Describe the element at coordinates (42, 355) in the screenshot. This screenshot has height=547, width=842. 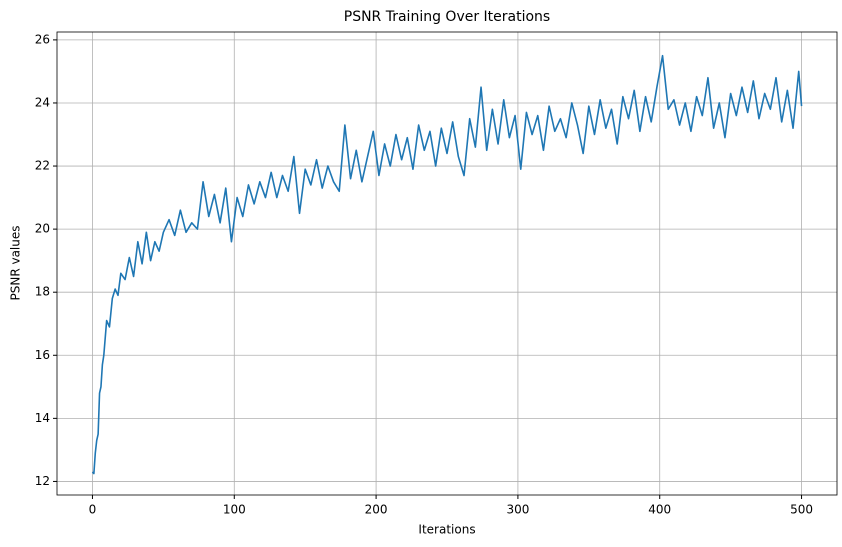
I see `y-tick-label: 16` at that location.